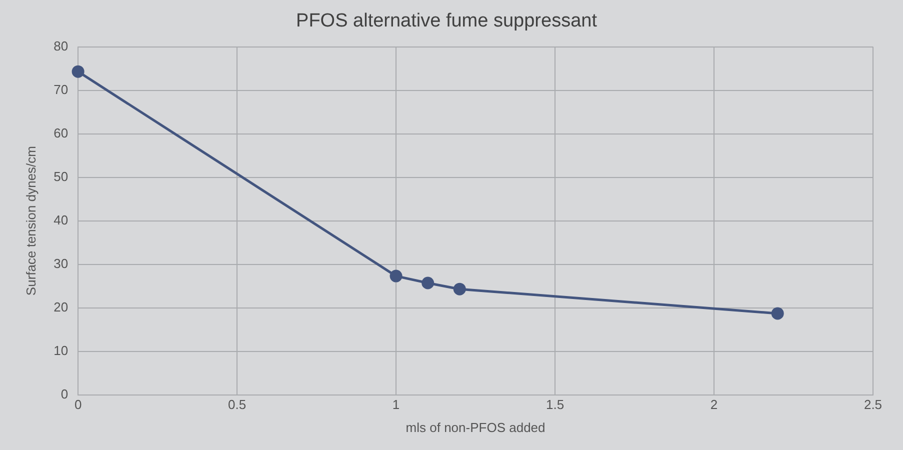  What do you see at coordinates (555, 404) in the screenshot?
I see `x-tick-label: 1.5` at bounding box center [555, 404].